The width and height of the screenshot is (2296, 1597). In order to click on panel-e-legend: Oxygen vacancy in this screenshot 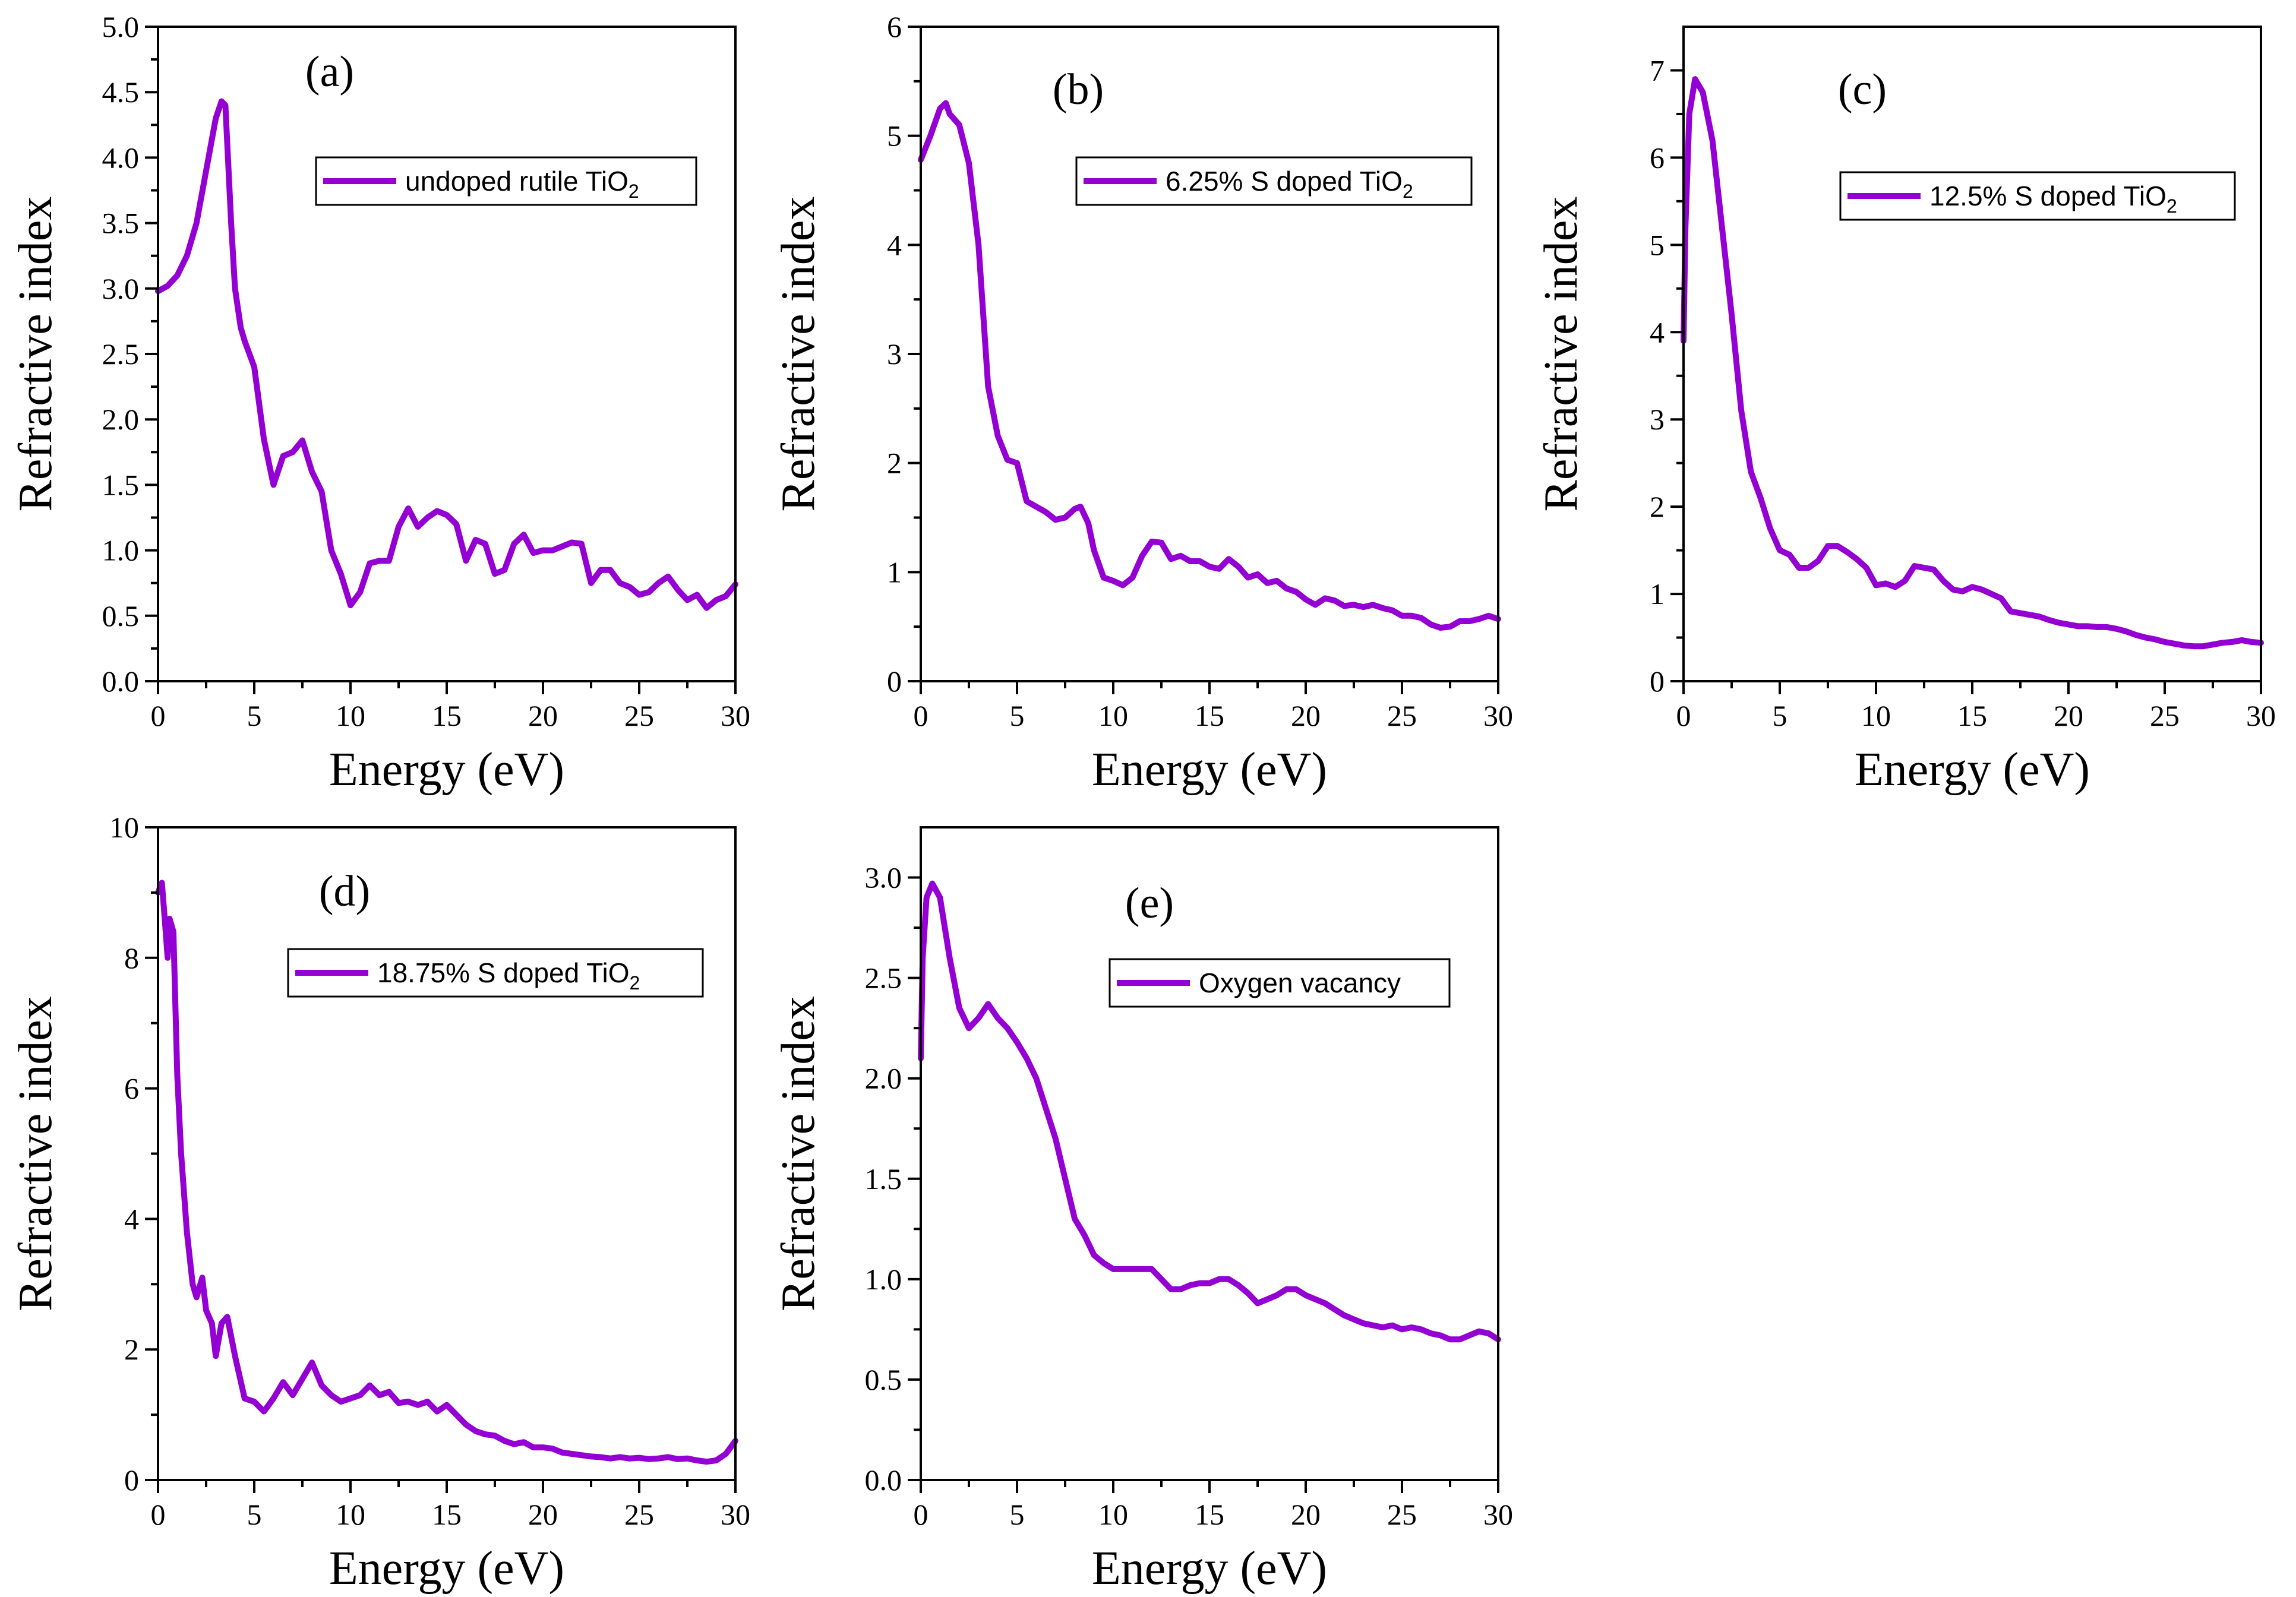, I will do `click(1279, 983)`.